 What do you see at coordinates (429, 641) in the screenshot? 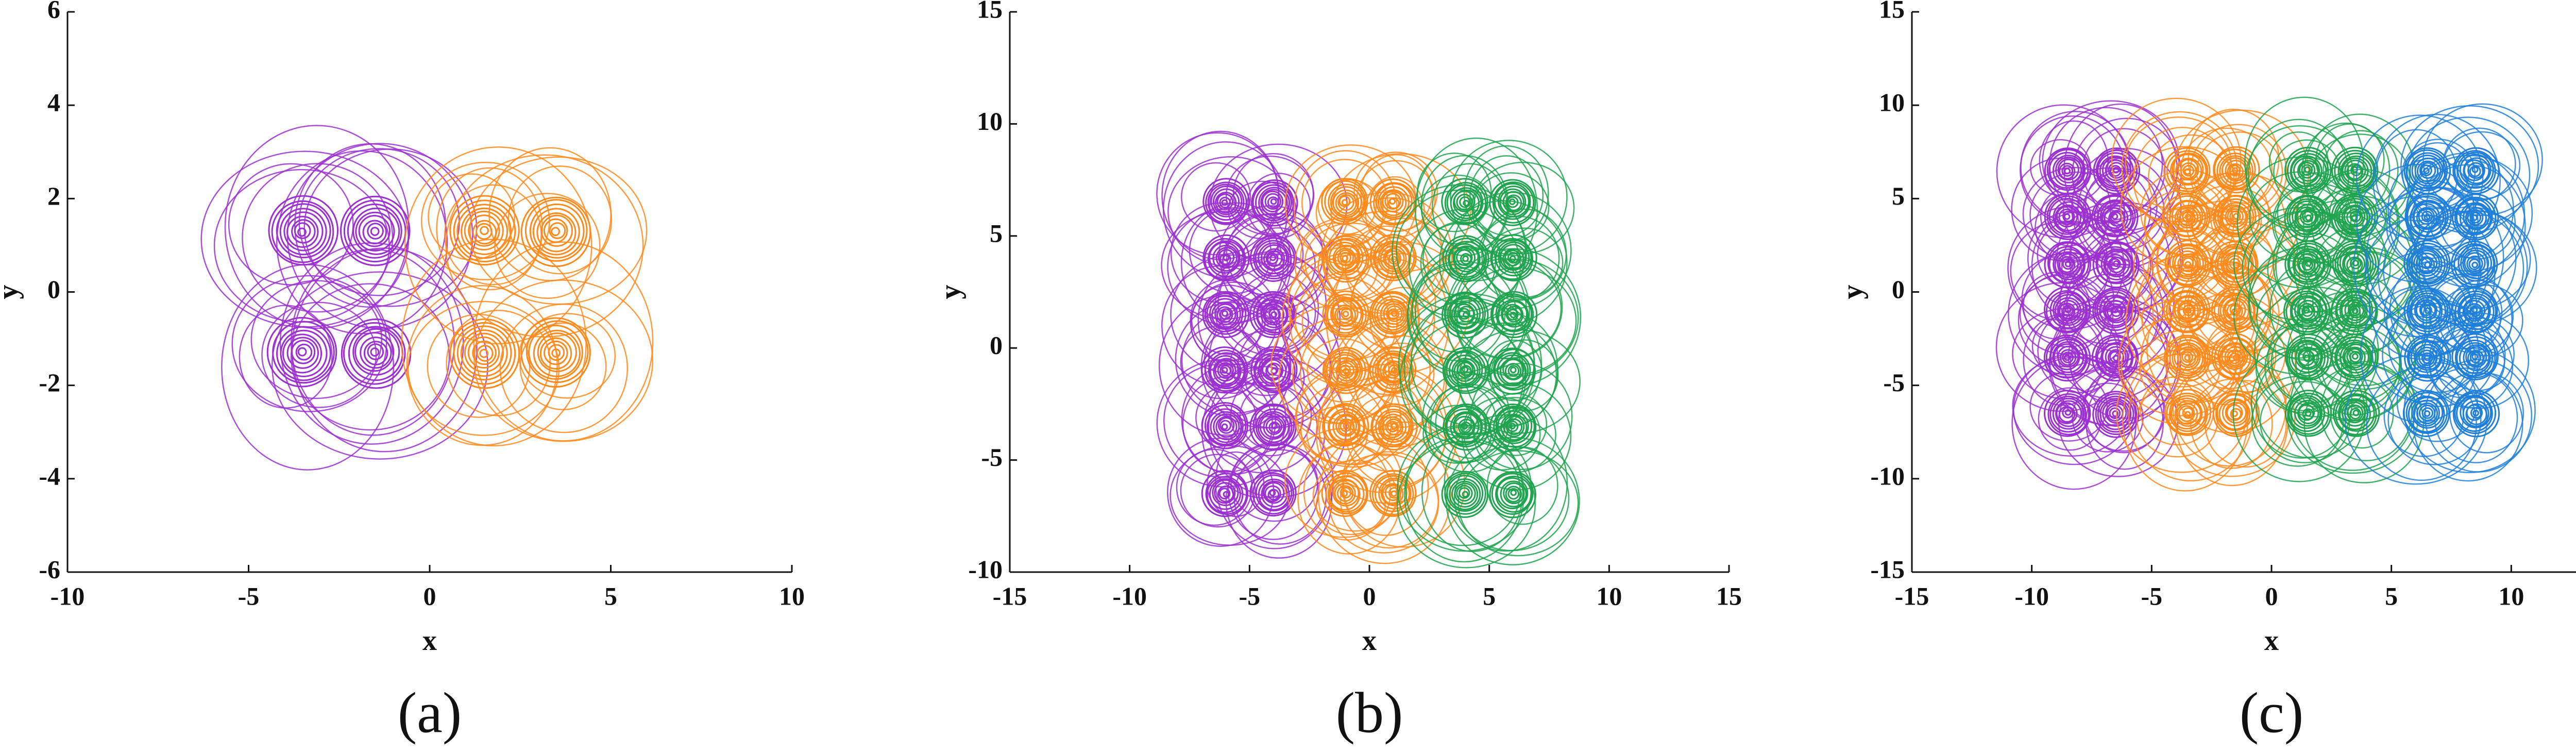
I see `x-axis-label: x` at bounding box center [429, 641].